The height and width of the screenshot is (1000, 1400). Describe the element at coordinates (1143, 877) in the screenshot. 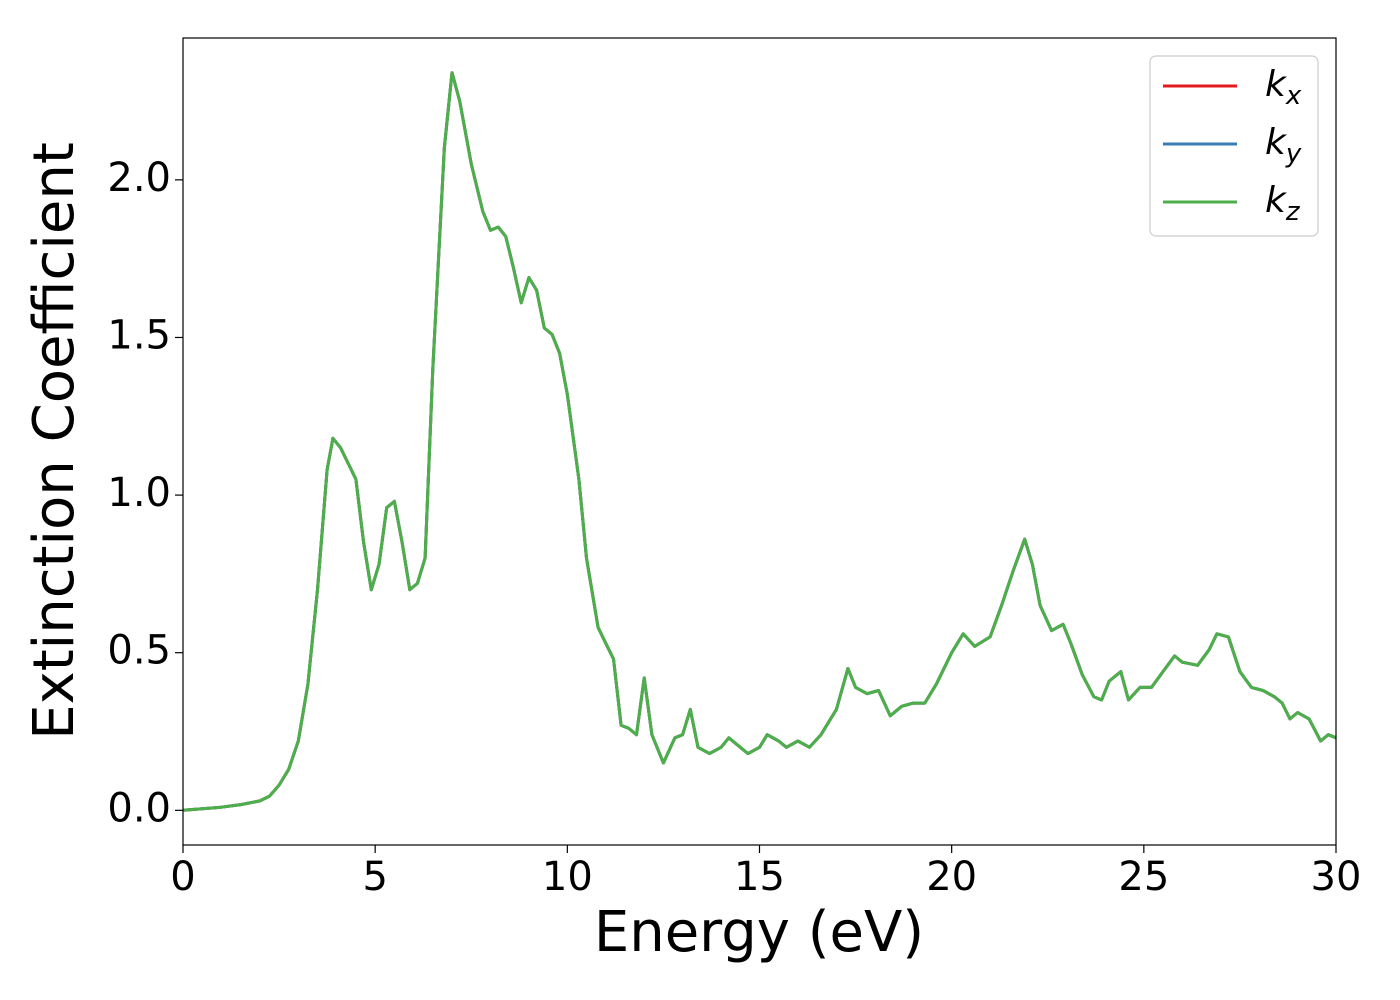

I see `x-tick-label: 25` at that location.